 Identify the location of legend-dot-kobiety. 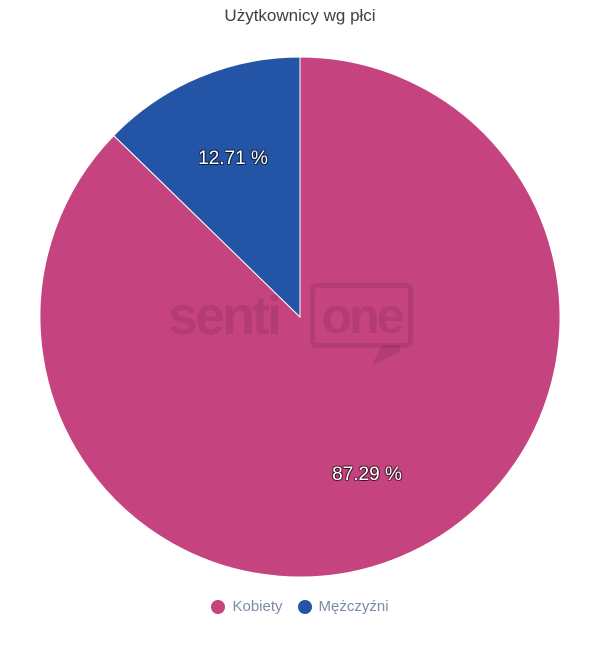
(218, 606).